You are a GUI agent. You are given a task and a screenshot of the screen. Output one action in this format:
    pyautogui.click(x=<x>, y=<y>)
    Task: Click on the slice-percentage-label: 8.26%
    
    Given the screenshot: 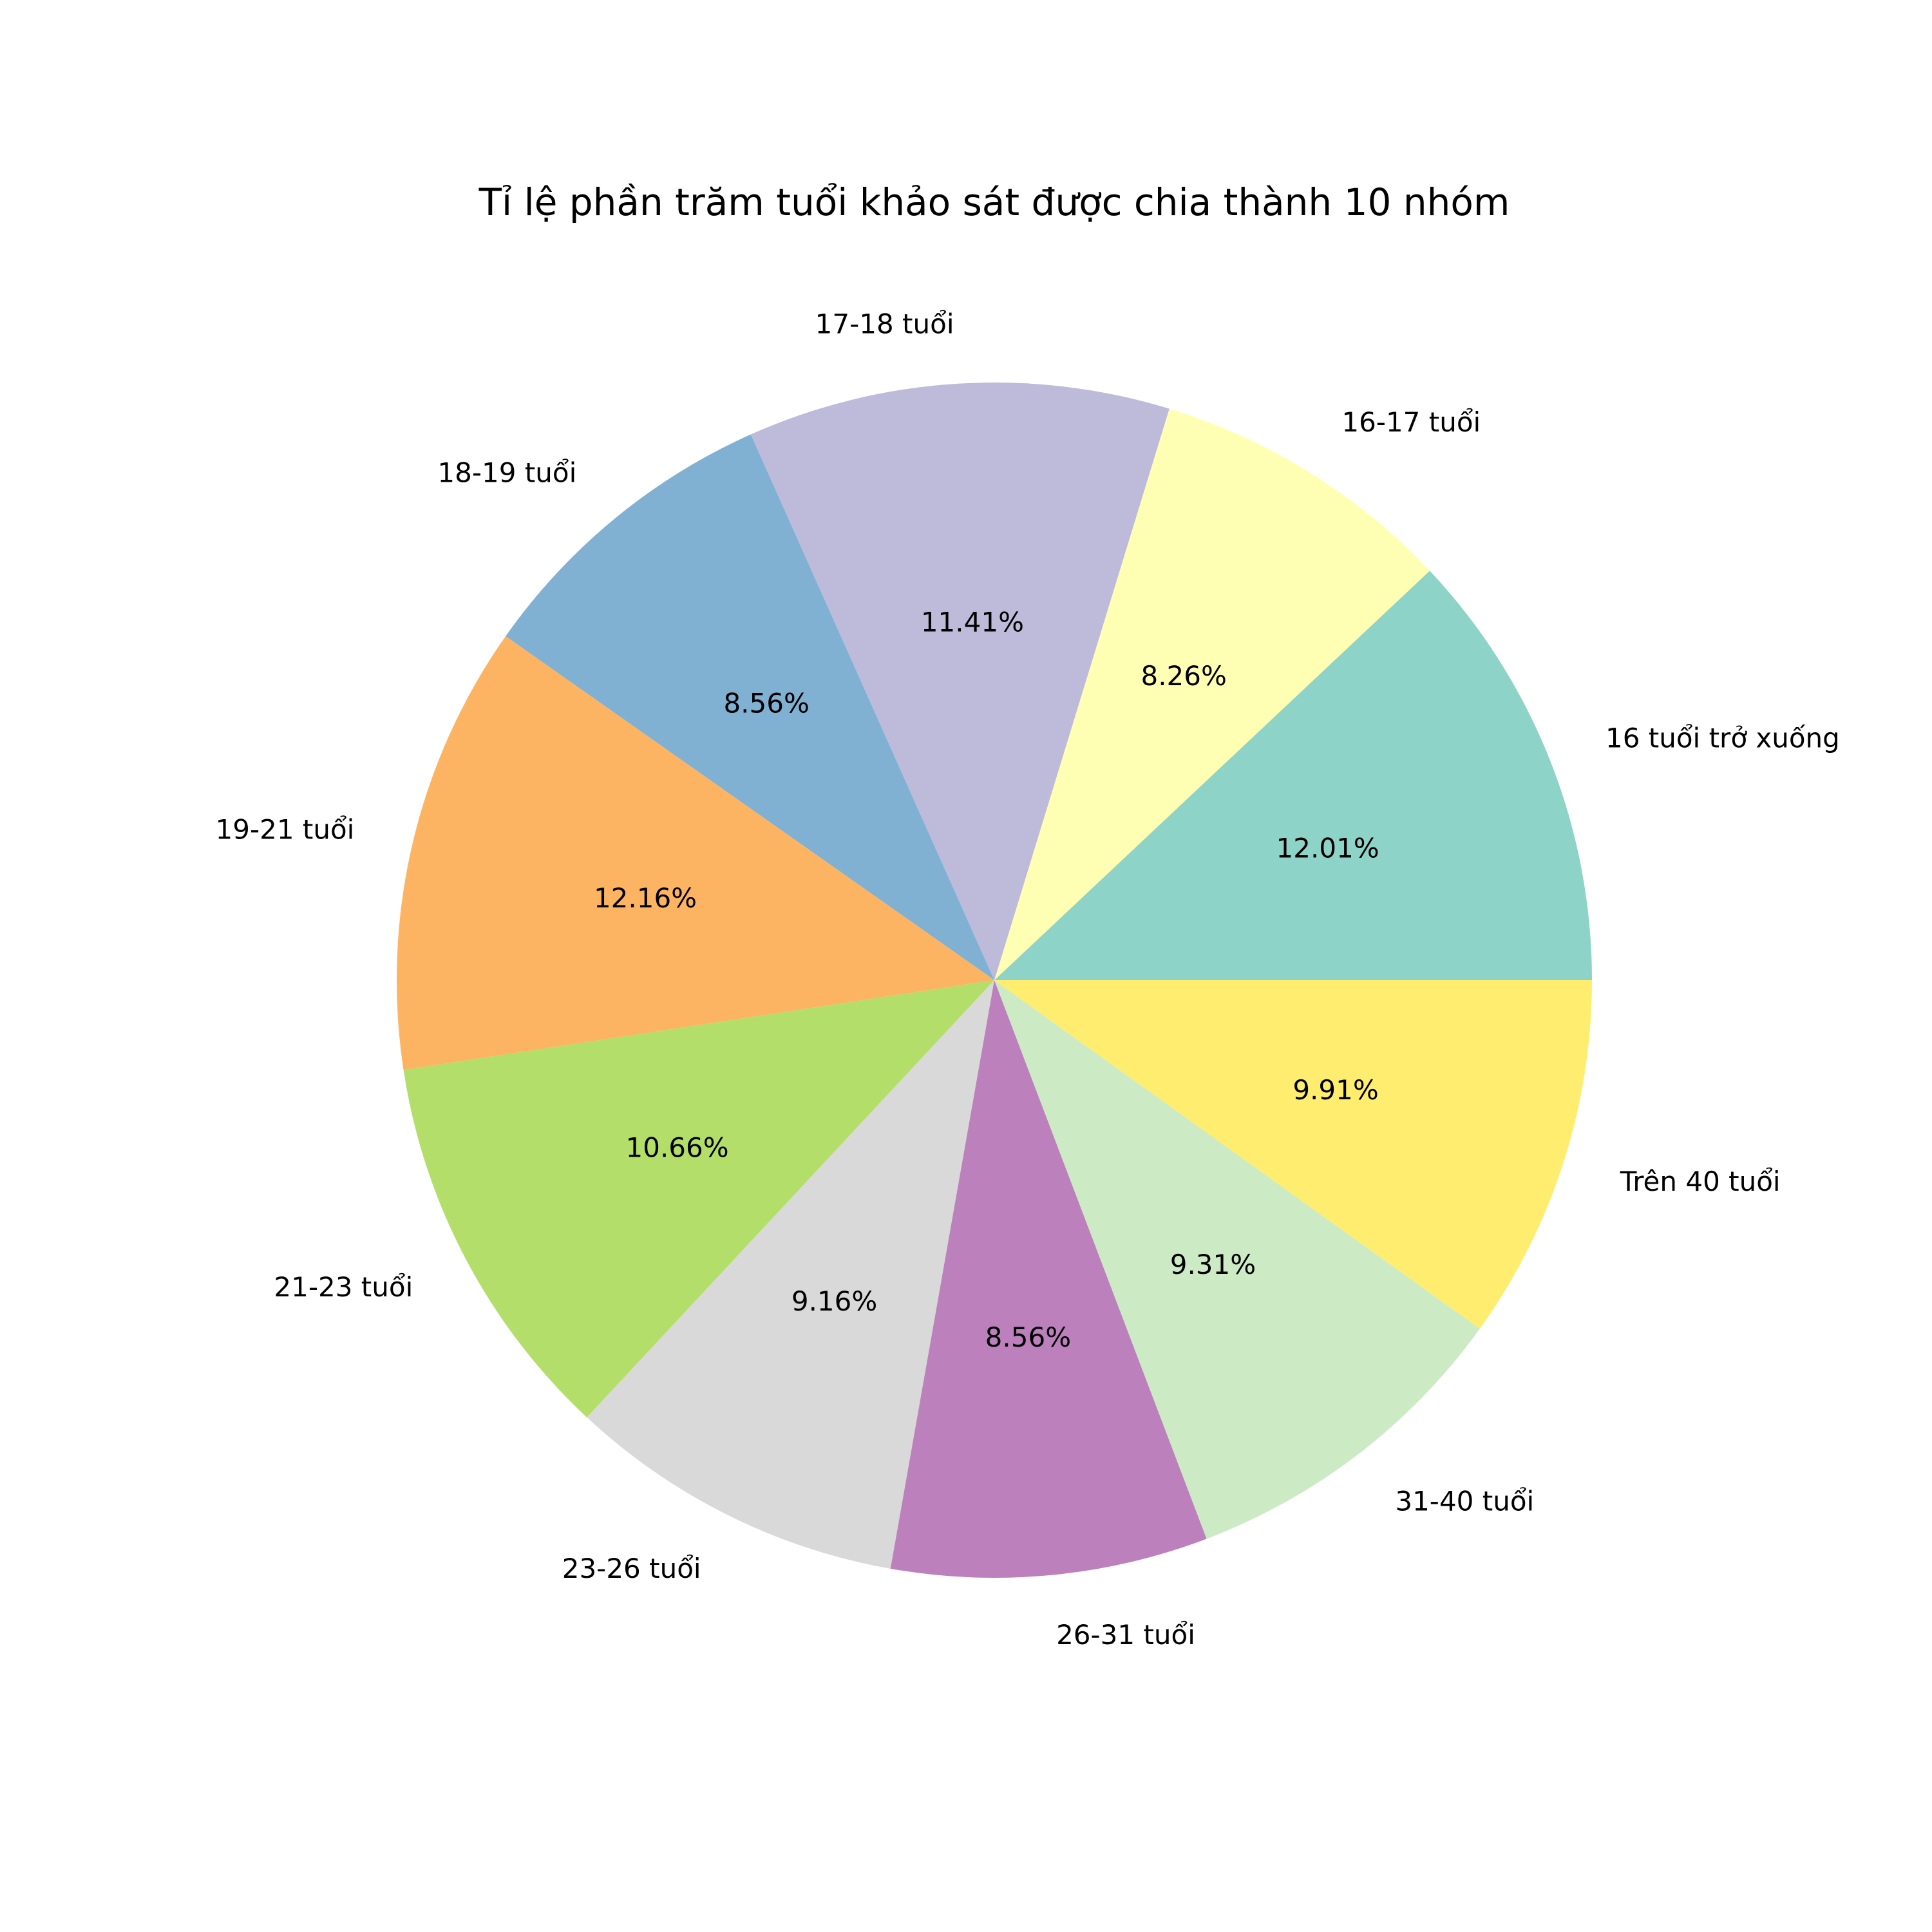 What is the action you would take?
    pyautogui.click(x=1183, y=676)
    